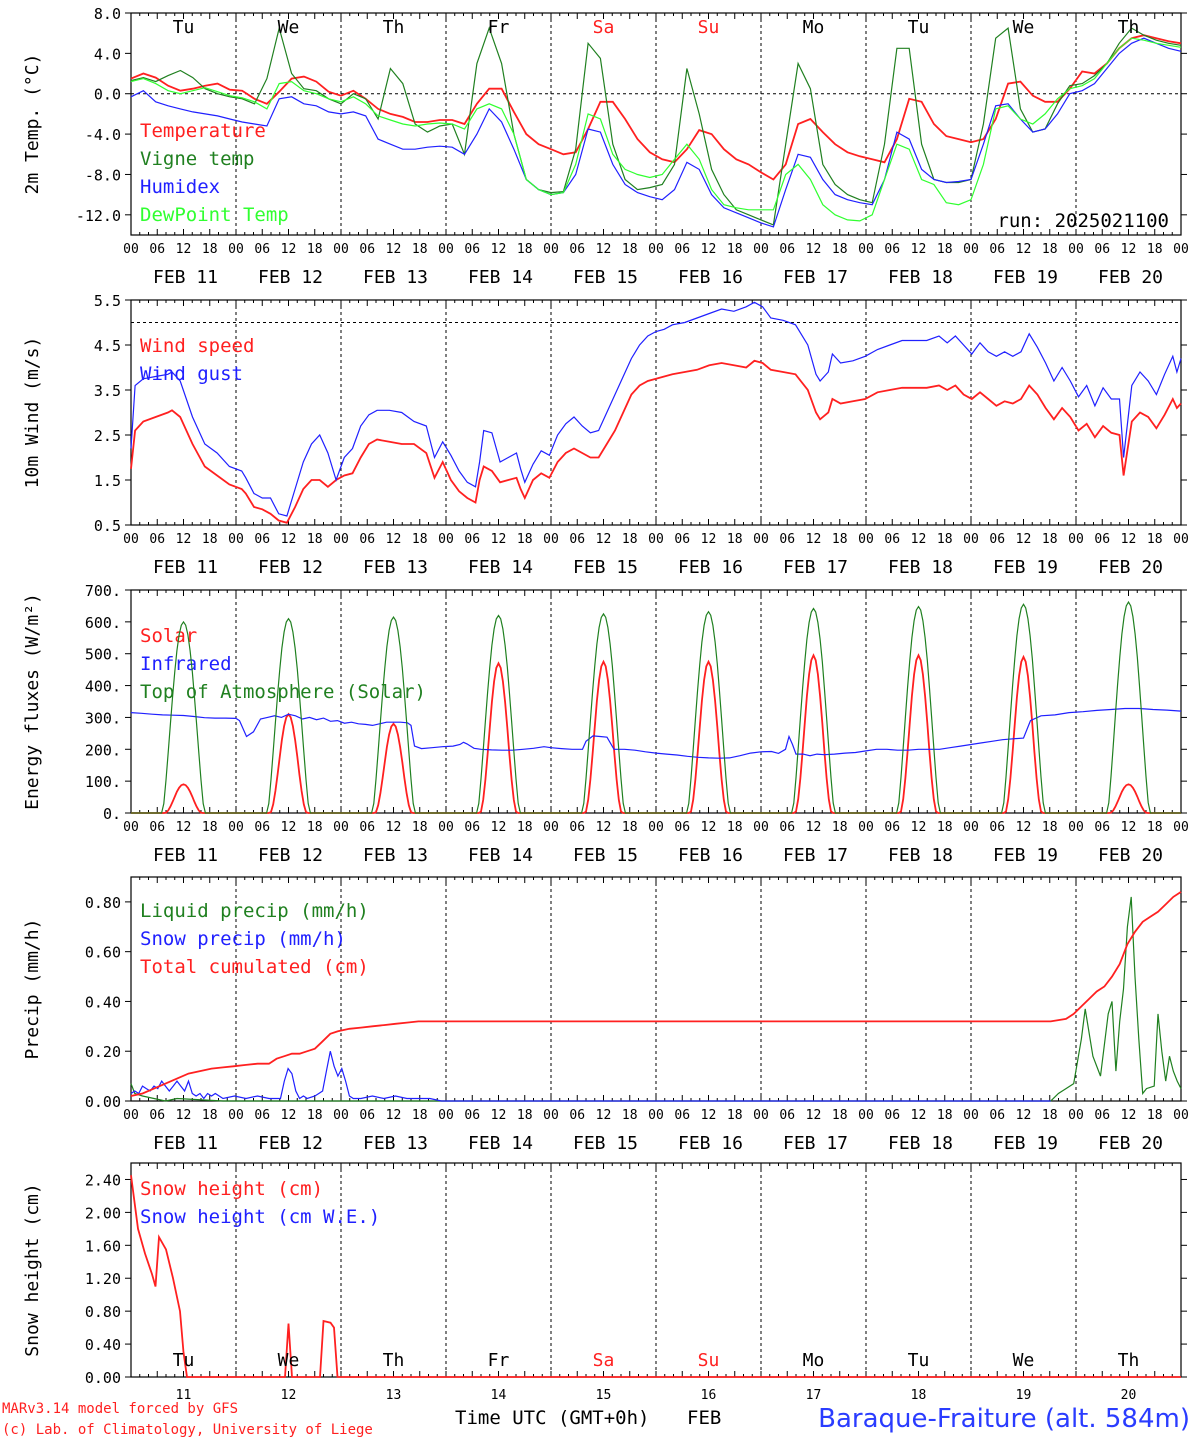  Describe the element at coordinates (395, 1143) in the screenshot. I see `x-date-label: FEB 13` at that location.